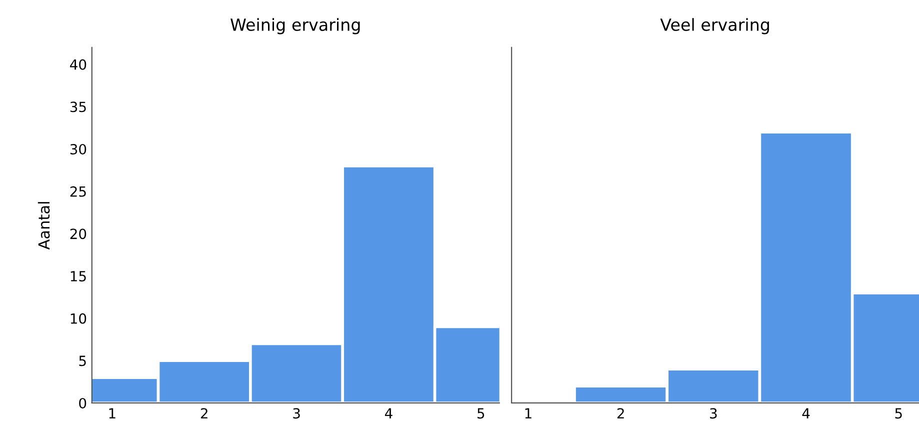 This screenshot has height=431, width=919. Describe the element at coordinates (78, 234) in the screenshot. I see `y-tick-label: 20` at that location.